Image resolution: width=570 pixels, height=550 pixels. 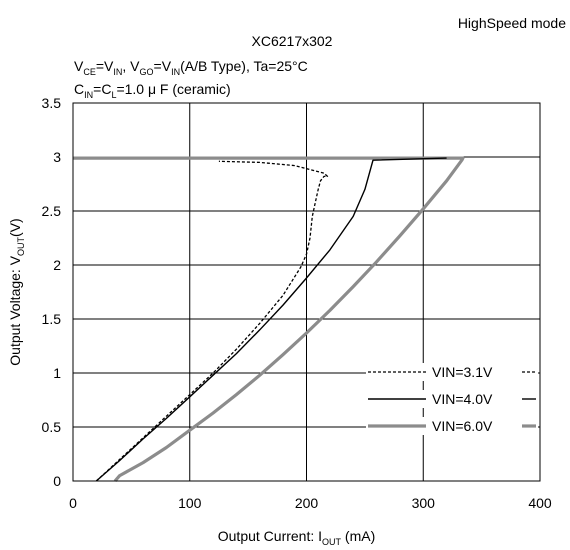 What do you see at coordinates (462, 399) in the screenshot?
I see `legend-label: VIN=4.0V` at bounding box center [462, 399].